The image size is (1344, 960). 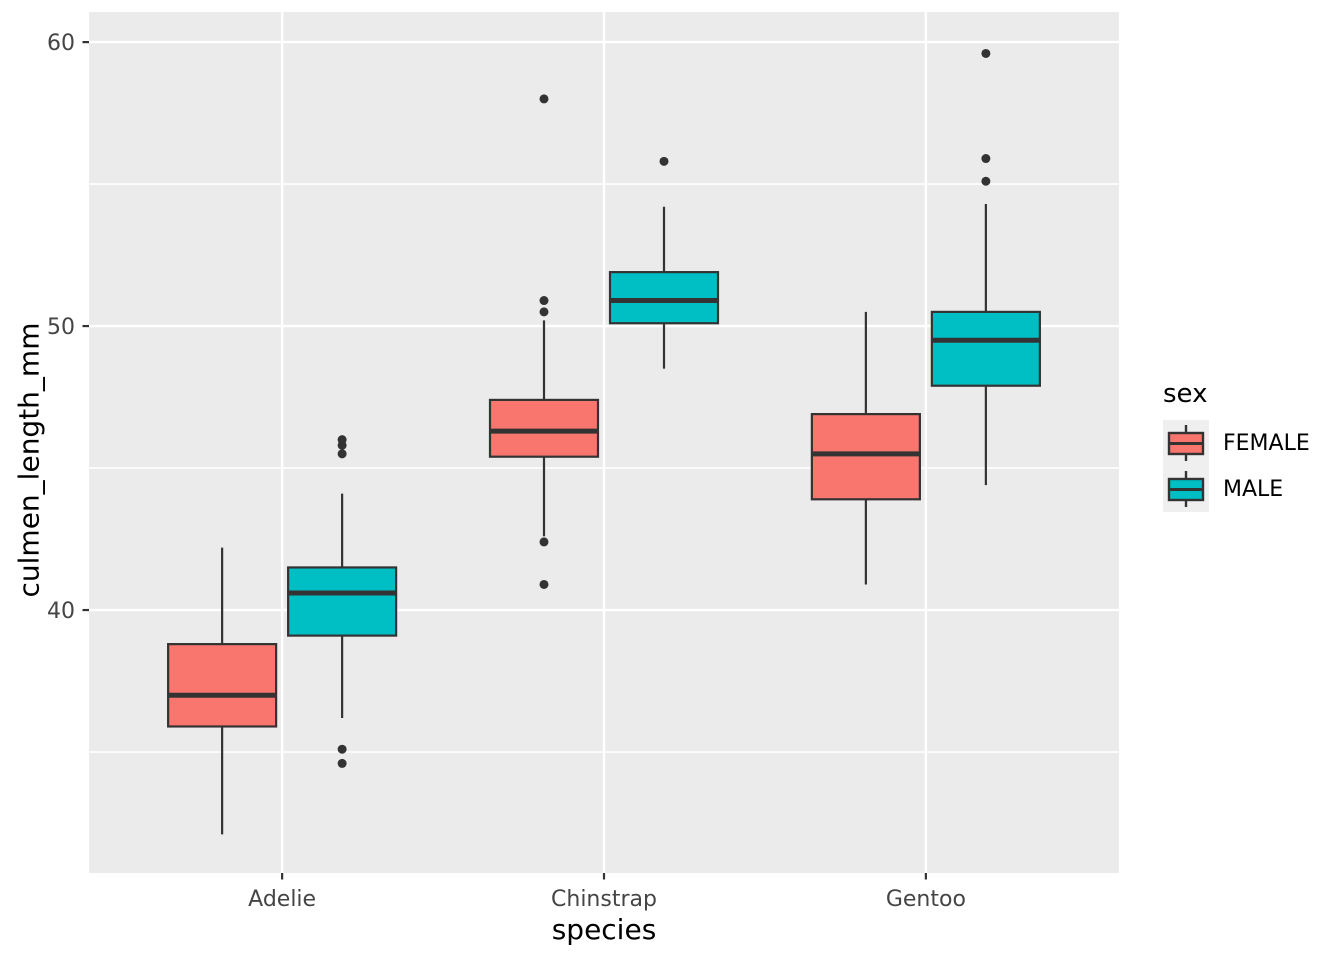 What do you see at coordinates (1266, 443) in the screenshot?
I see `legend-label-female: FEMALE` at bounding box center [1266, 443].